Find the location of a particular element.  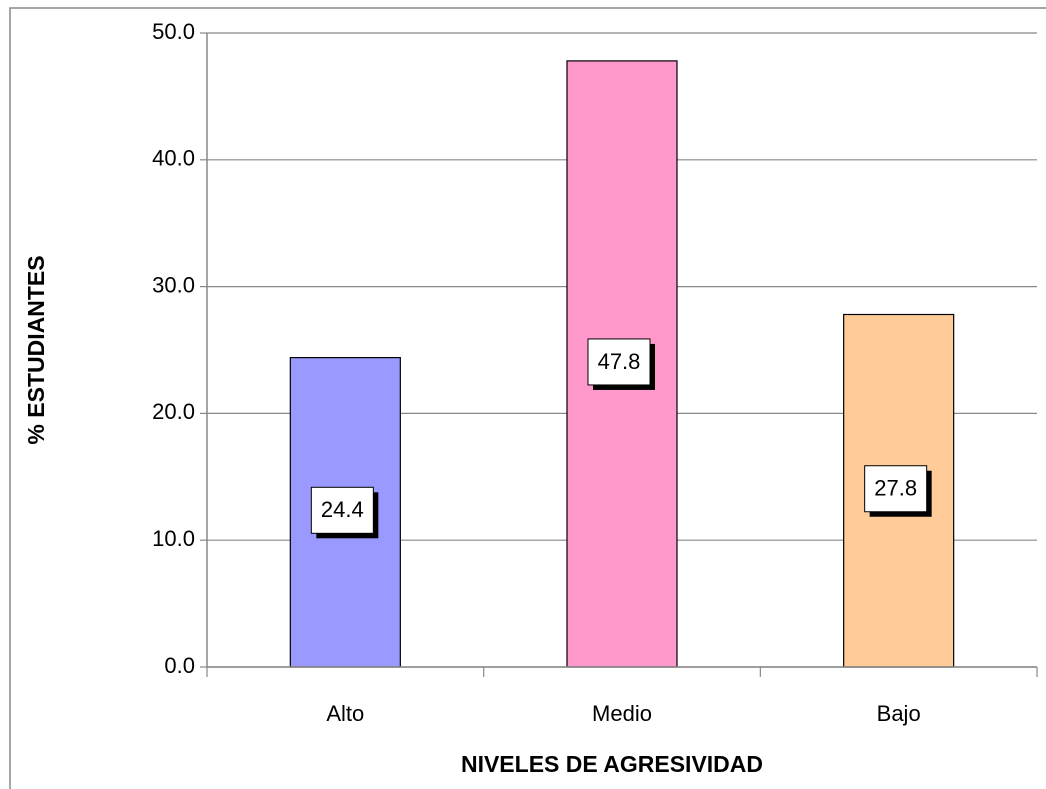

data-label: 27.8 is located at coordinates (895, 488).